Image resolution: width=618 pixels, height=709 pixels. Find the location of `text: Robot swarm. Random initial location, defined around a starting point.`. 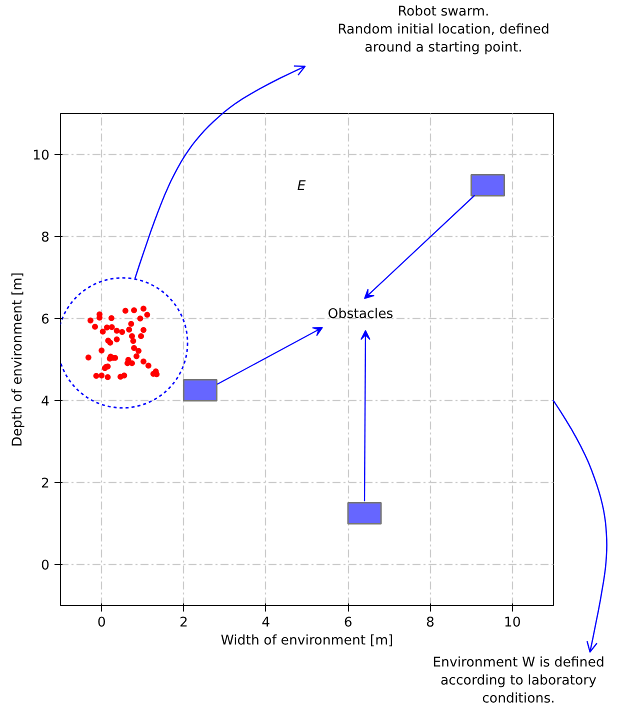

text: Robot swarm. Random initial location, defined around a starting point. is located at coordinates (444, 30).